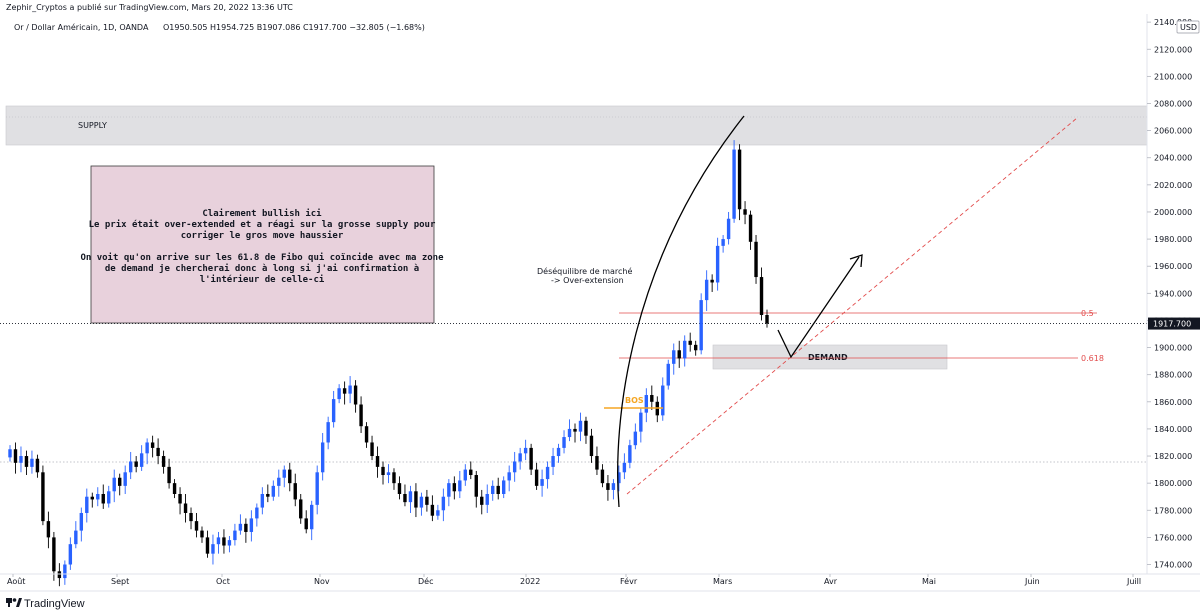 Image resolution: width=1200 pixels, height=614 pixels. Describe the element at coordinates (14, 602) in the screenshot. I see `tradingview-logo-icon` at that location.